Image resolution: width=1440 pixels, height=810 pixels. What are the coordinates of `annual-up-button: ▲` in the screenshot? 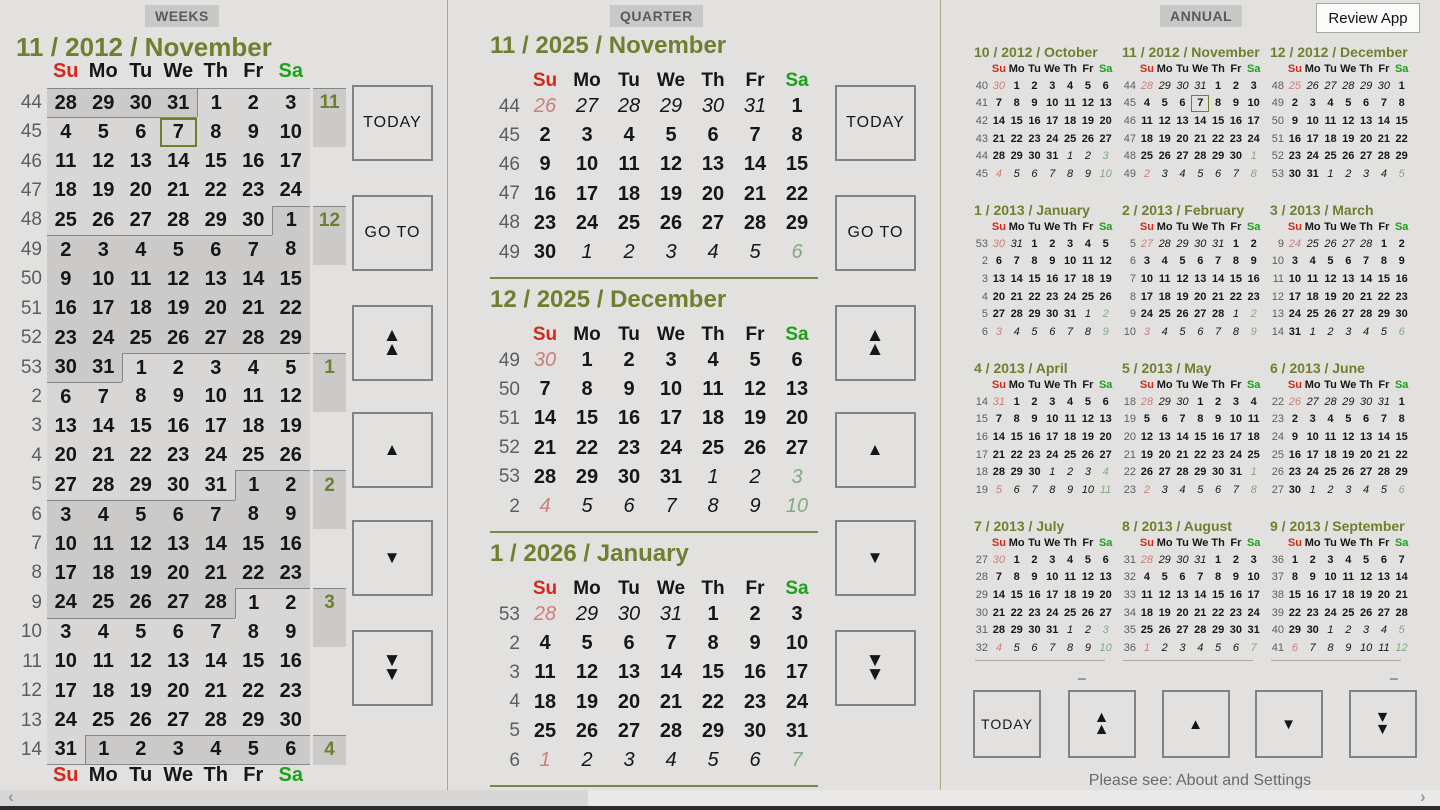 It's located at (1196, 724).